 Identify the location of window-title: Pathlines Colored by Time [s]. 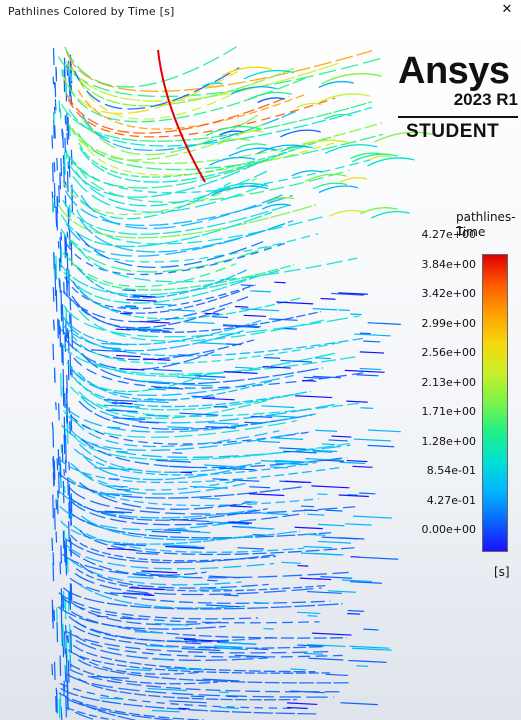
(91, 11).